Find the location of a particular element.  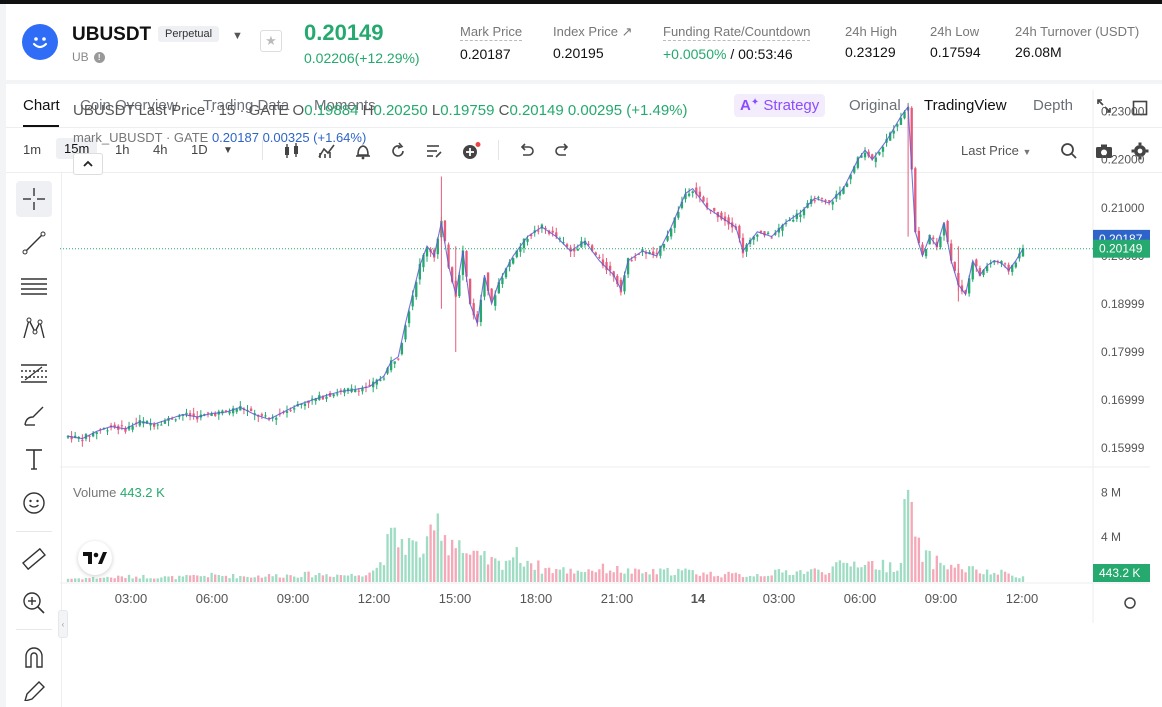

replay-icon is located at coordinates (398, 151).